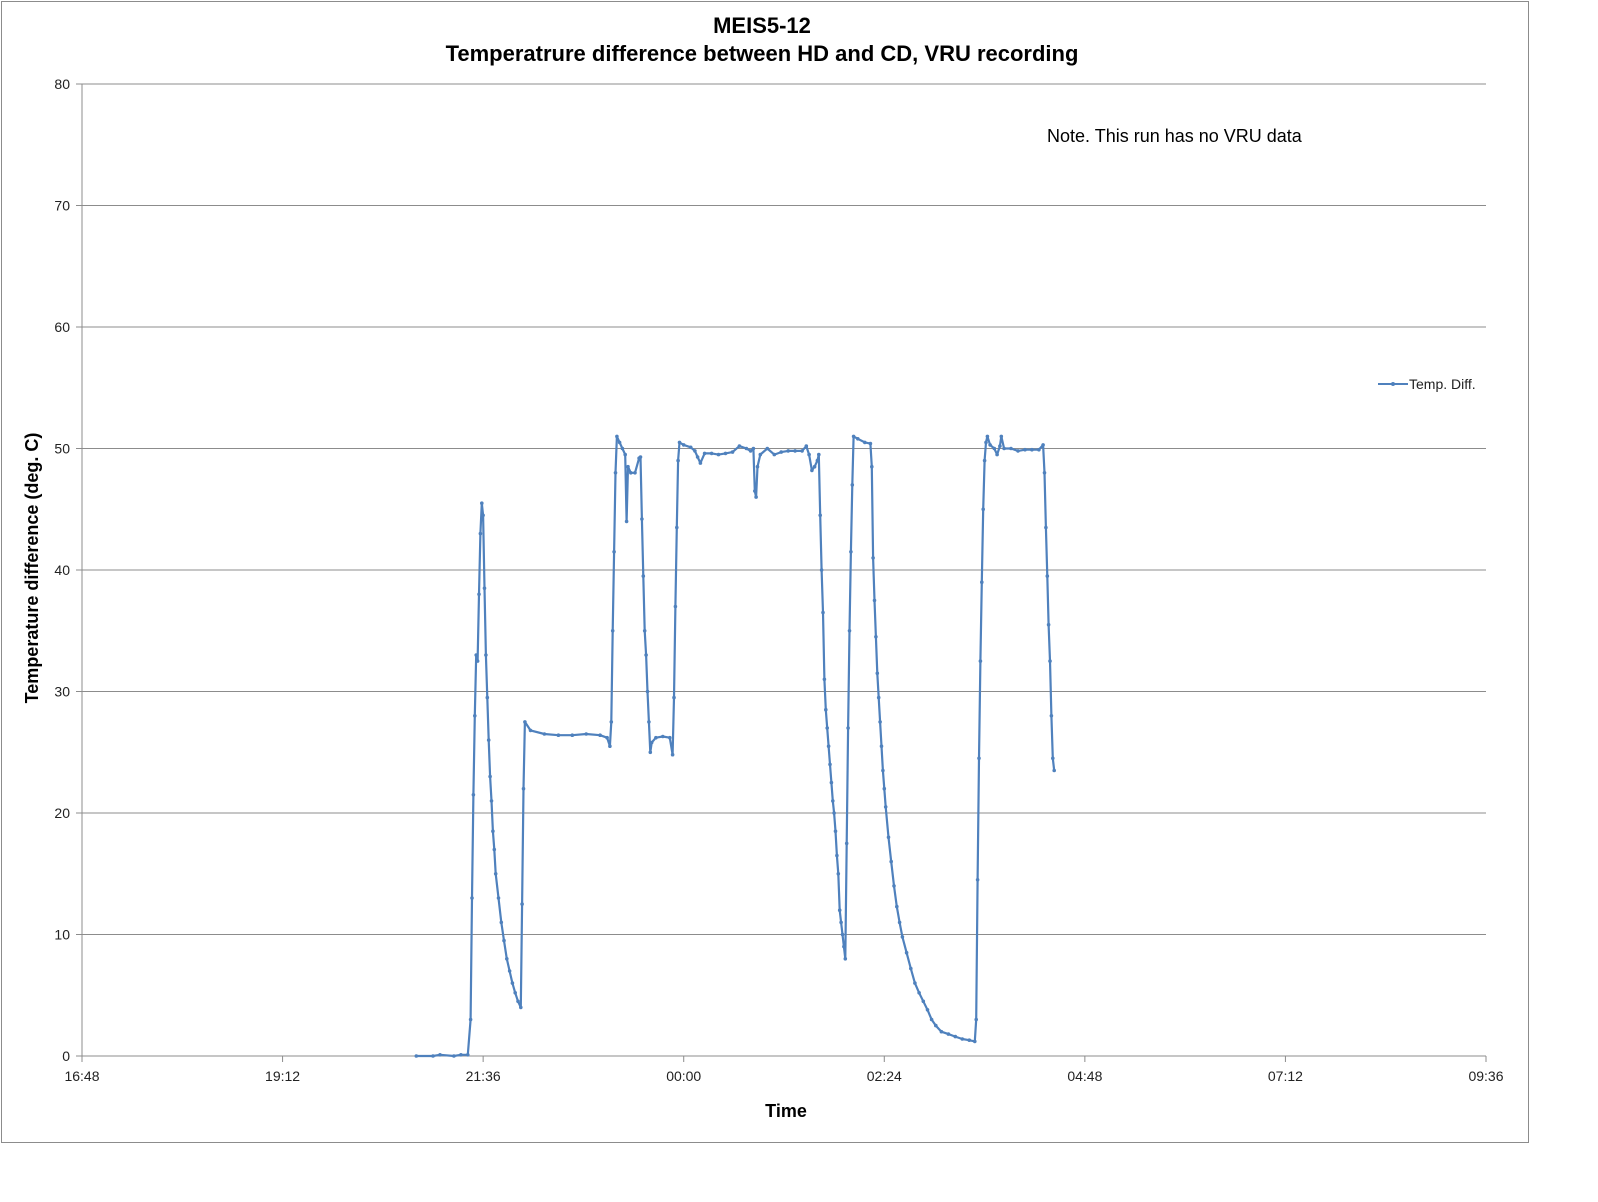 Image resolution: width=1598 pixels, height=1202 pixels. Describe the element at coordinates (66, 1056) in the screenshot. I see `y-tick-label: 0` at that location.